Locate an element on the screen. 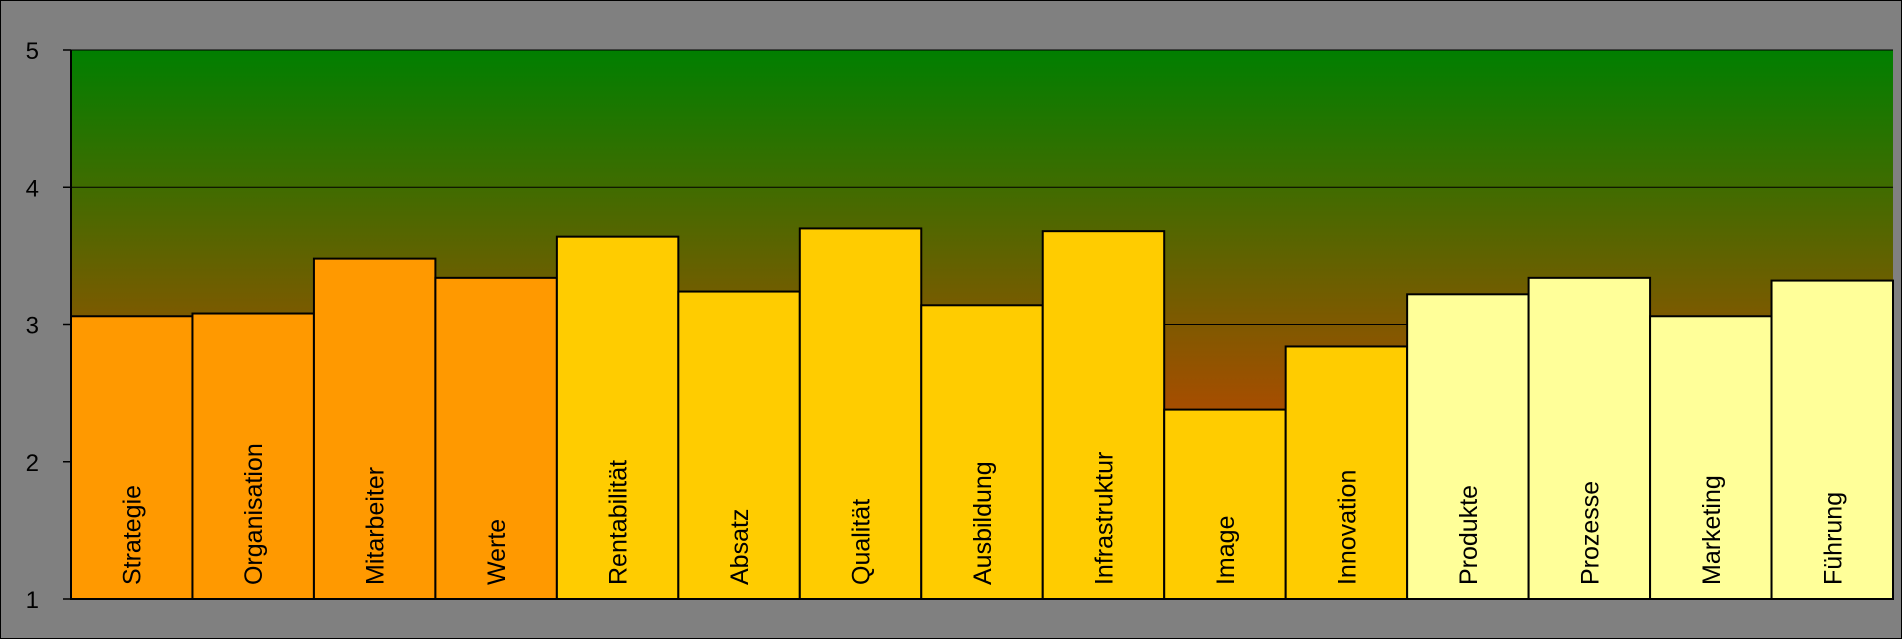  bar-label: Qualität is located at coordinates (862, 542).